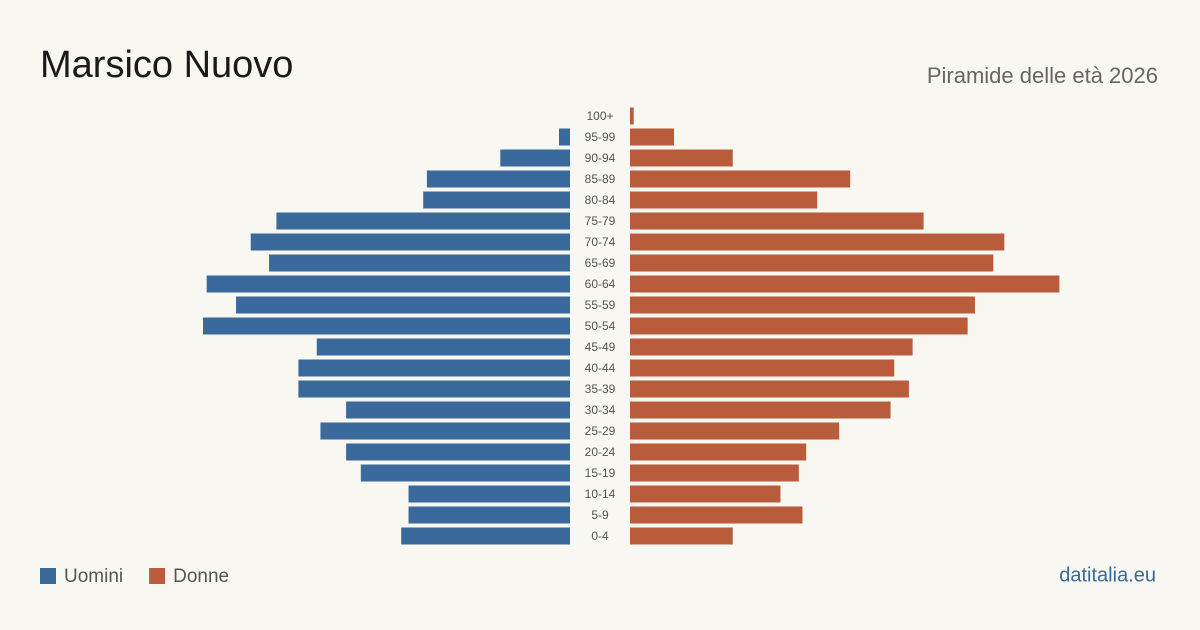 The height and width of the screenshot is (630, 1200). I want to click on age-label: 85-89, so click(600, 179).